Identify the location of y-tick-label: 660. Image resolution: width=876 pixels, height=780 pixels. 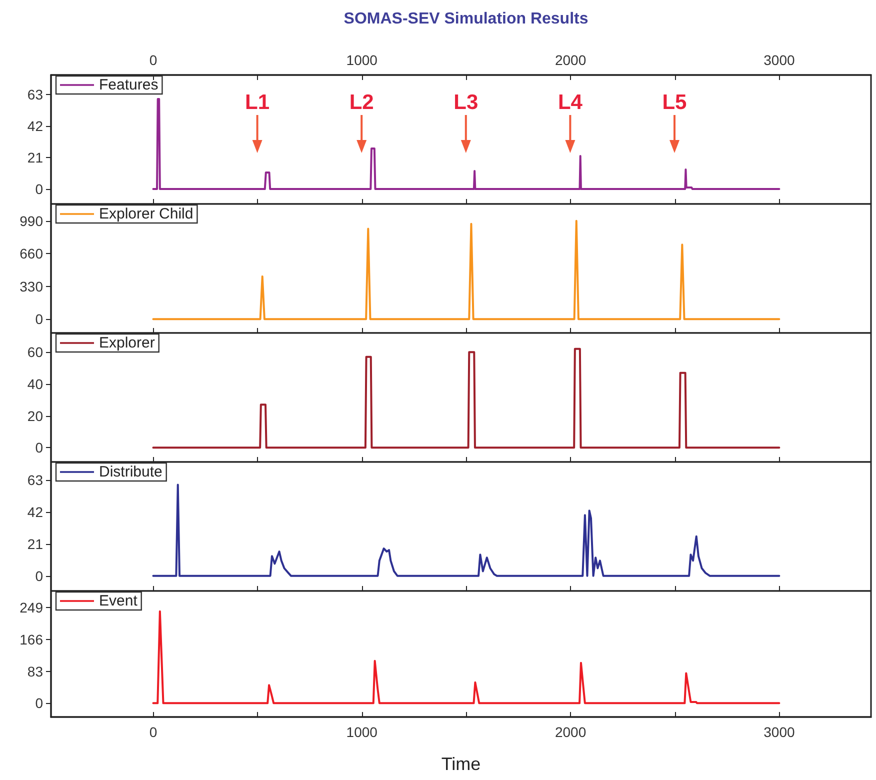
(32, 254).